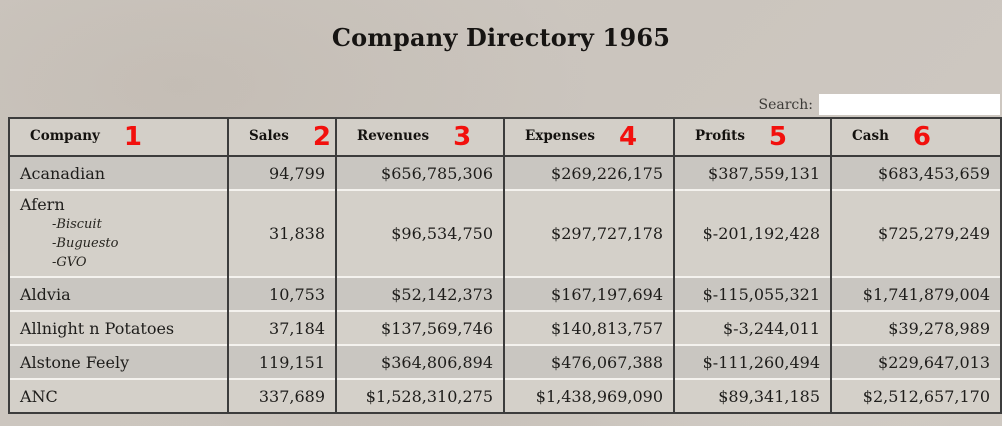  I want to click on column-label: Profits, so click(720, 136).